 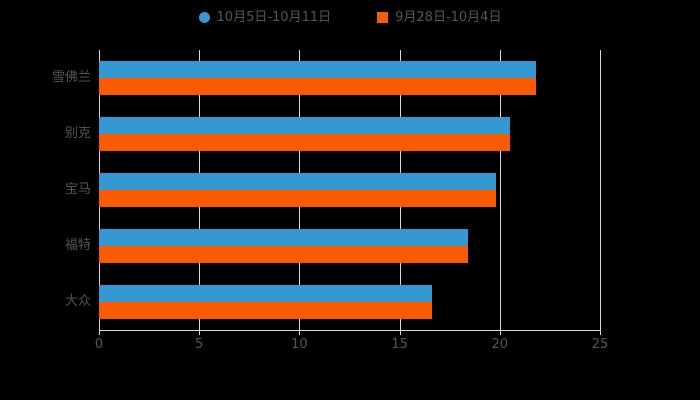 I want to click on legend-label: 9月28日-10月4日, so click(x=448, y=17).